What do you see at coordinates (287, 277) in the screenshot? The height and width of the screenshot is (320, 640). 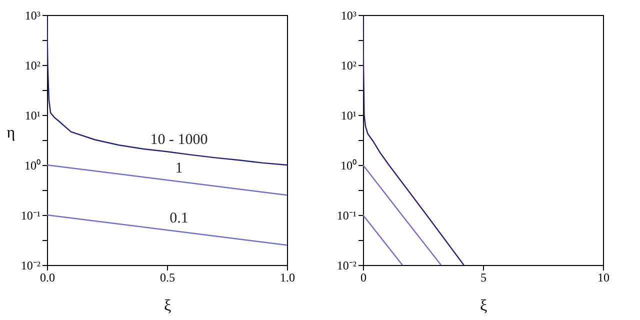 I see `x-tick-label: 1.0` at bounding box center [287, 277].